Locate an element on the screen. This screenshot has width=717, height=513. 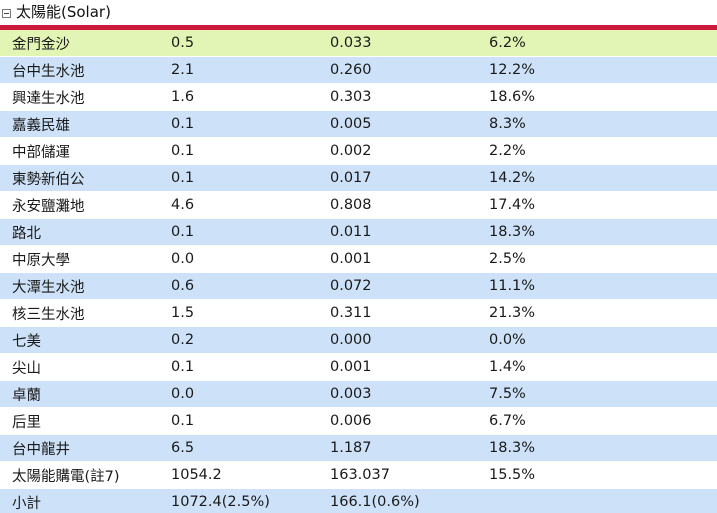
ratio-value: 1.4% is located at coordinates (507, 367).